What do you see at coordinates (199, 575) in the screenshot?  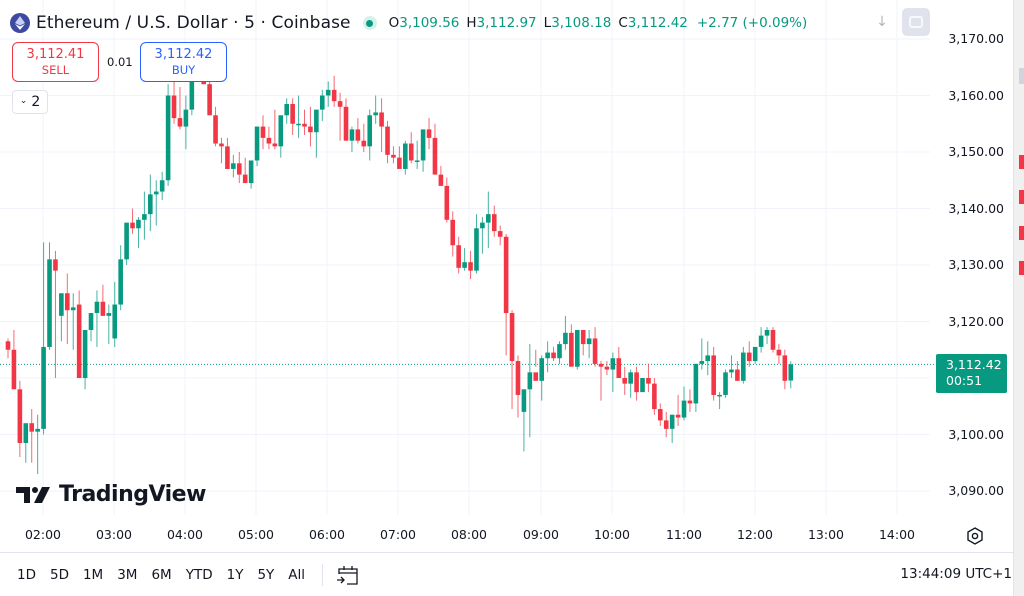 I see `range-ytd-button: YTD` at bounding box center [199, 575].